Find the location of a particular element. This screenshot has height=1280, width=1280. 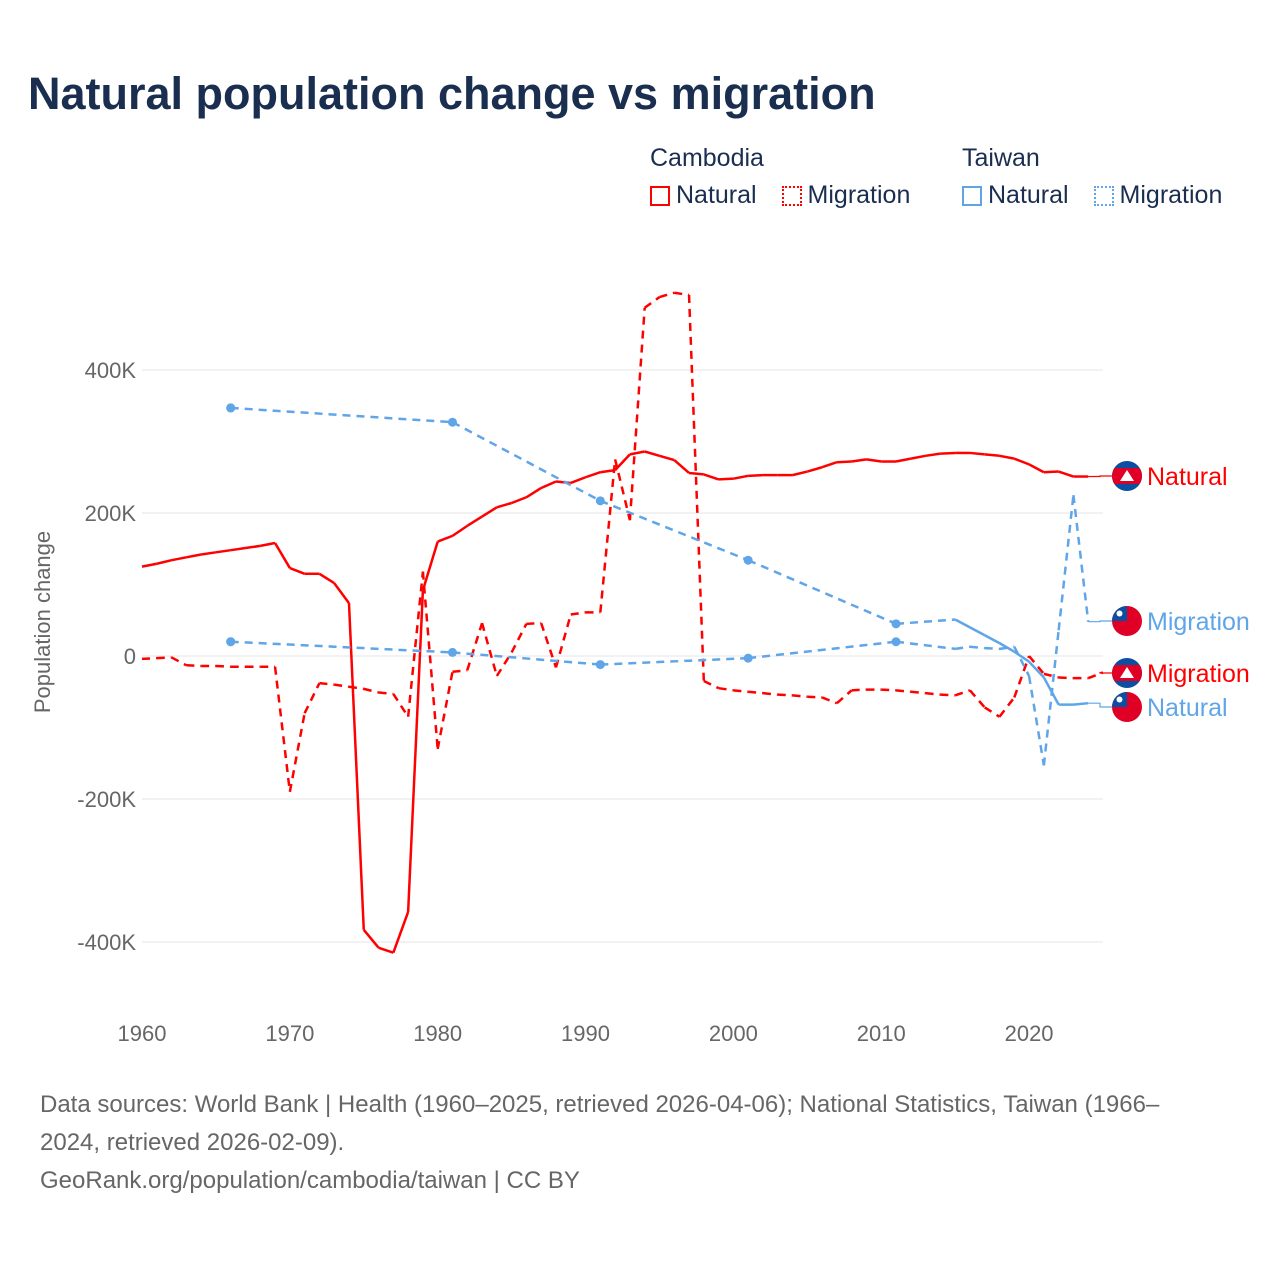

y-tick-label: 200K is located at coordinates (111, 513).